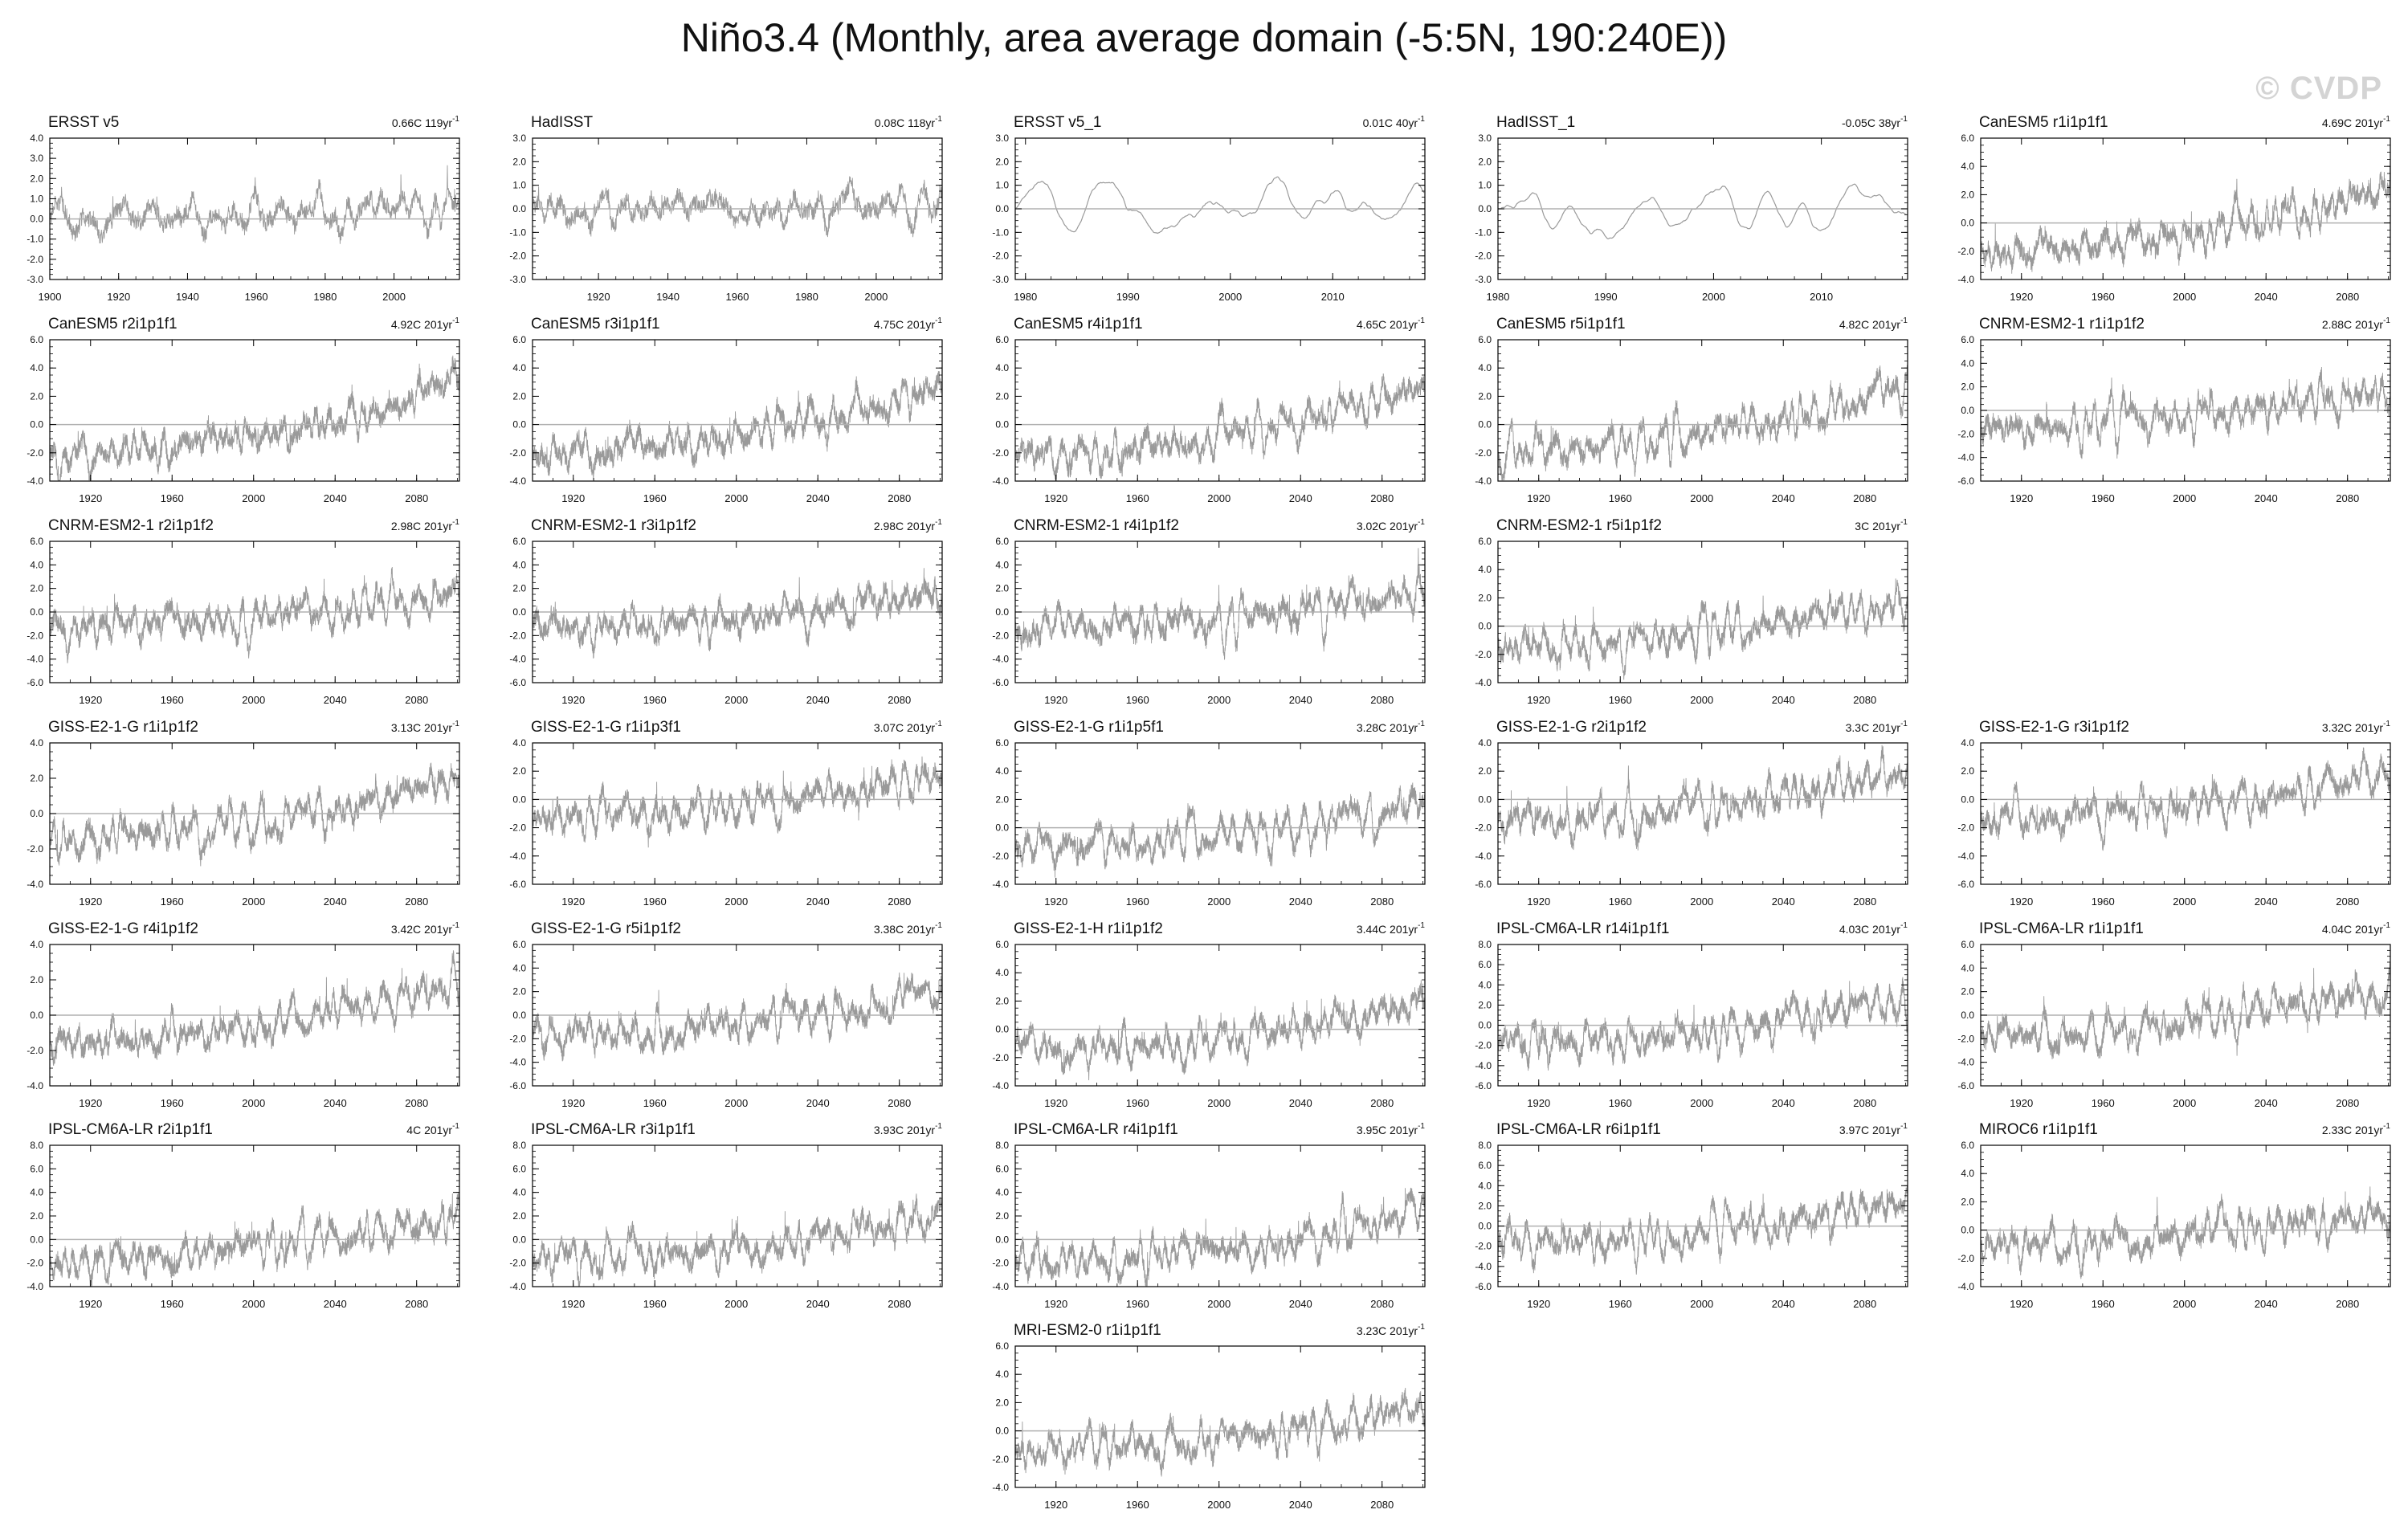  Describe the element at coordinates (1087, 1330) in the screenshot. I see `panel-label: MRI-ESM2-0 r1i1p1f1` at that location.